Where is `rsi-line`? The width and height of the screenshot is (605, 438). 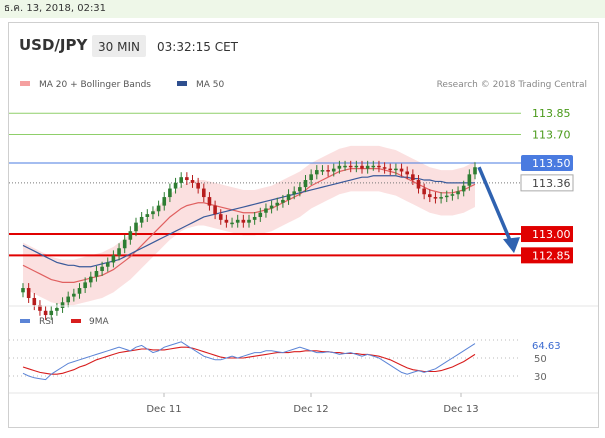 rsi-line is located at coordinates (249, 361).